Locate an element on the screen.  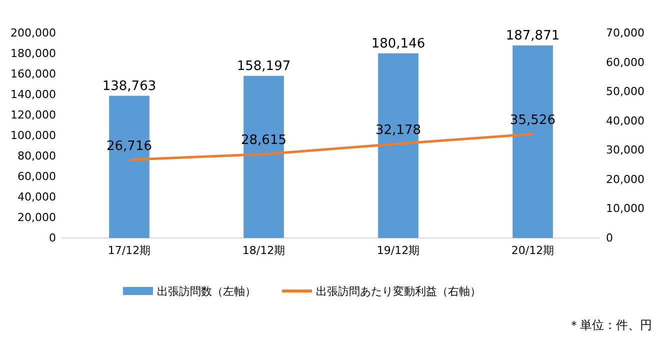
y2-tick-label: 10,000 is located at coordinates (625, 209).